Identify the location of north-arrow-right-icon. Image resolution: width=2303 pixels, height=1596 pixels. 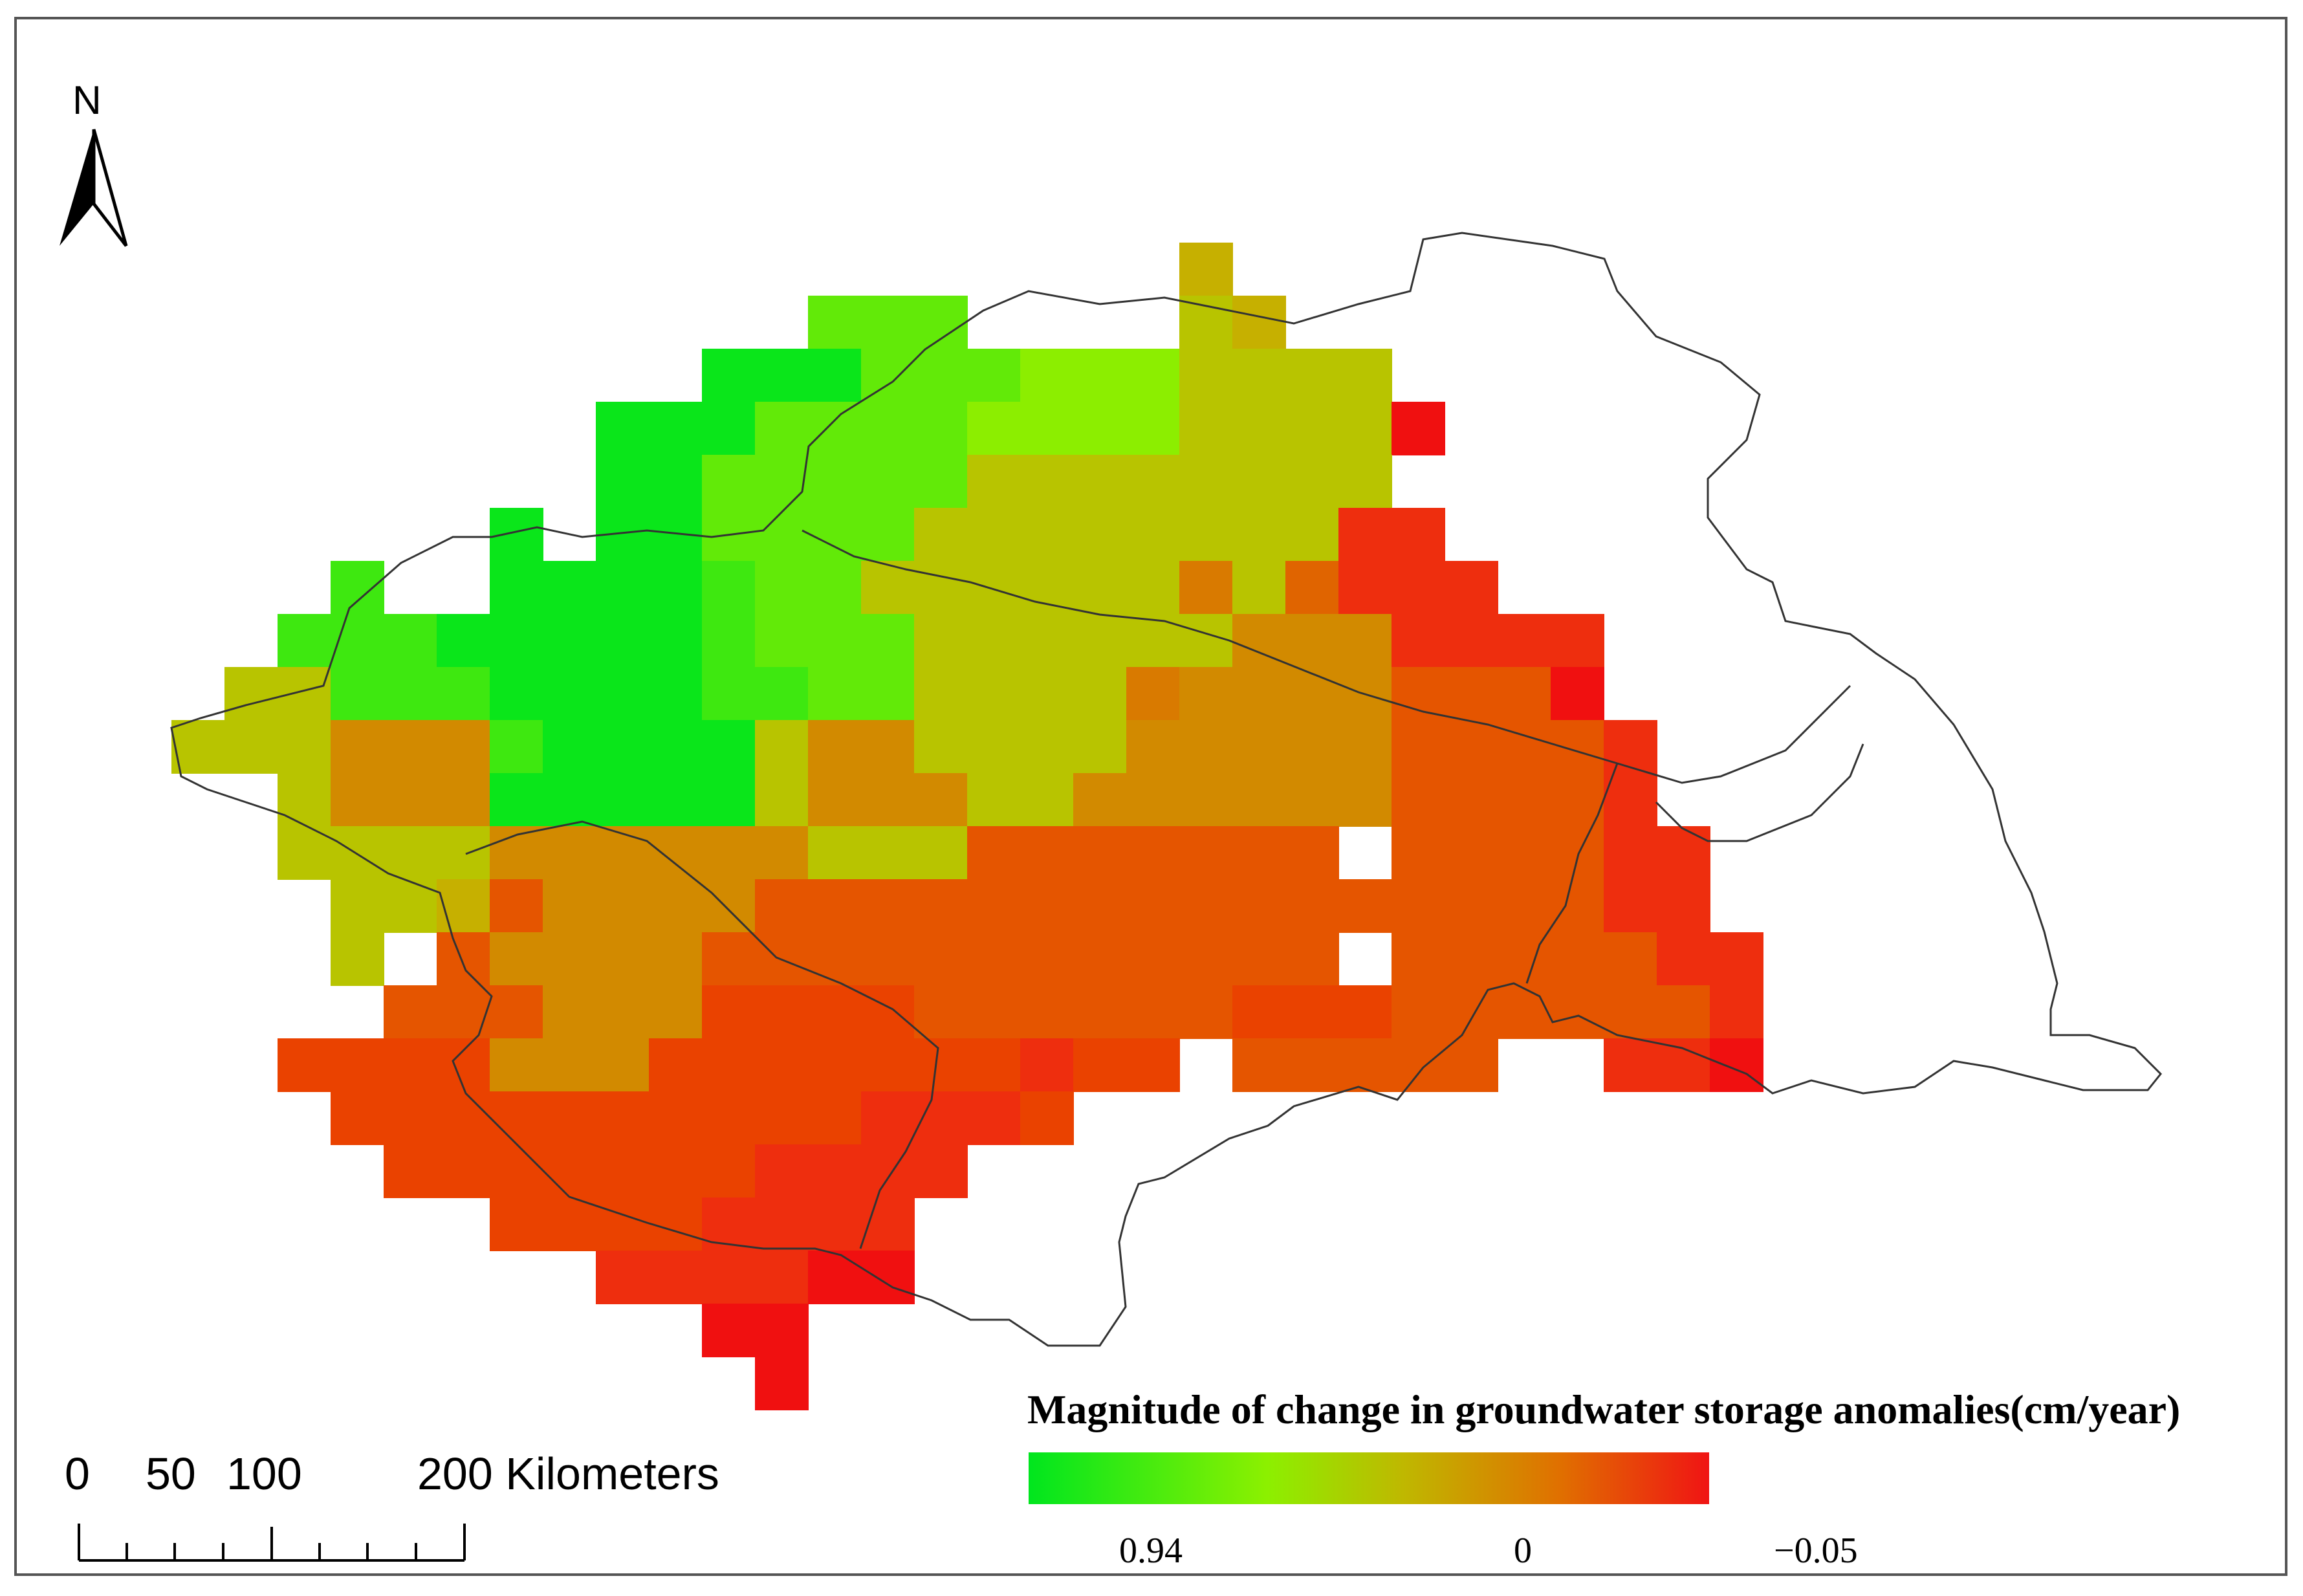
(110, 188).